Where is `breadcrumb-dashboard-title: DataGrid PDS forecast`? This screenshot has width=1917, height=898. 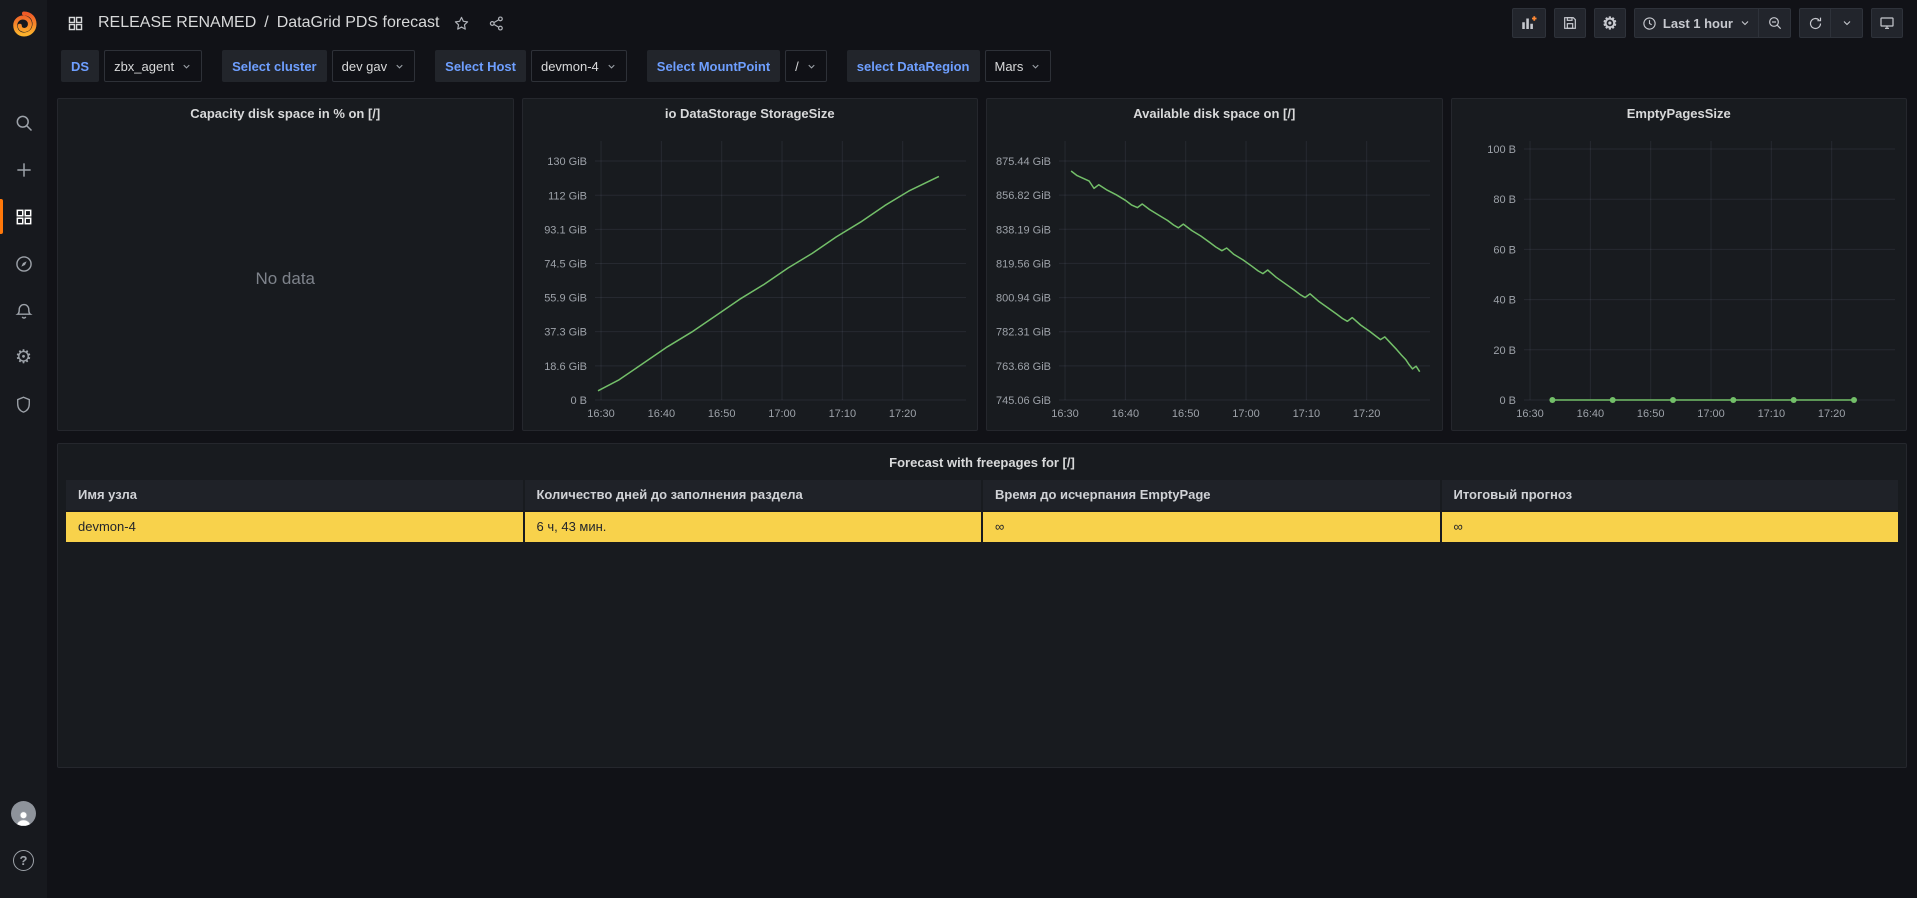 breadcrumb-dashboard-title: DataGrid PDS forecast is located at coordinates (358, 22).